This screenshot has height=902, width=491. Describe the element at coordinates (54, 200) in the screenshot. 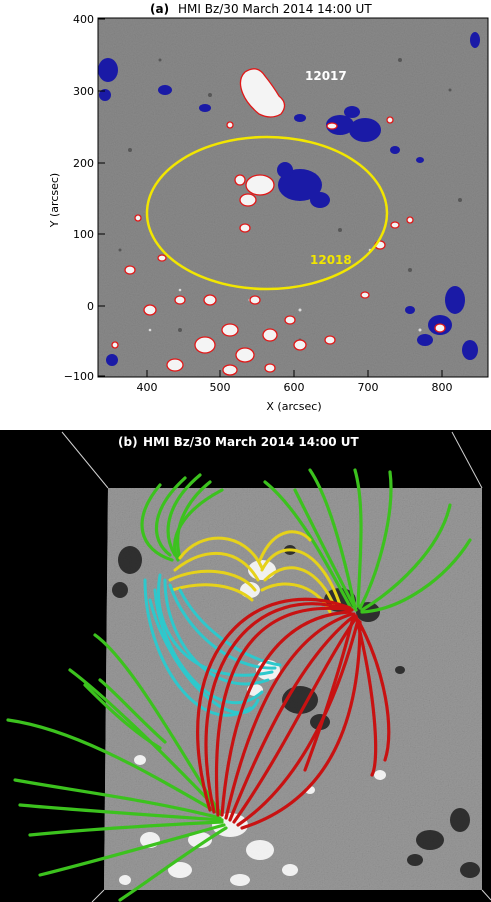

I see `y-axis-label: Y (arcsec)` at that location.